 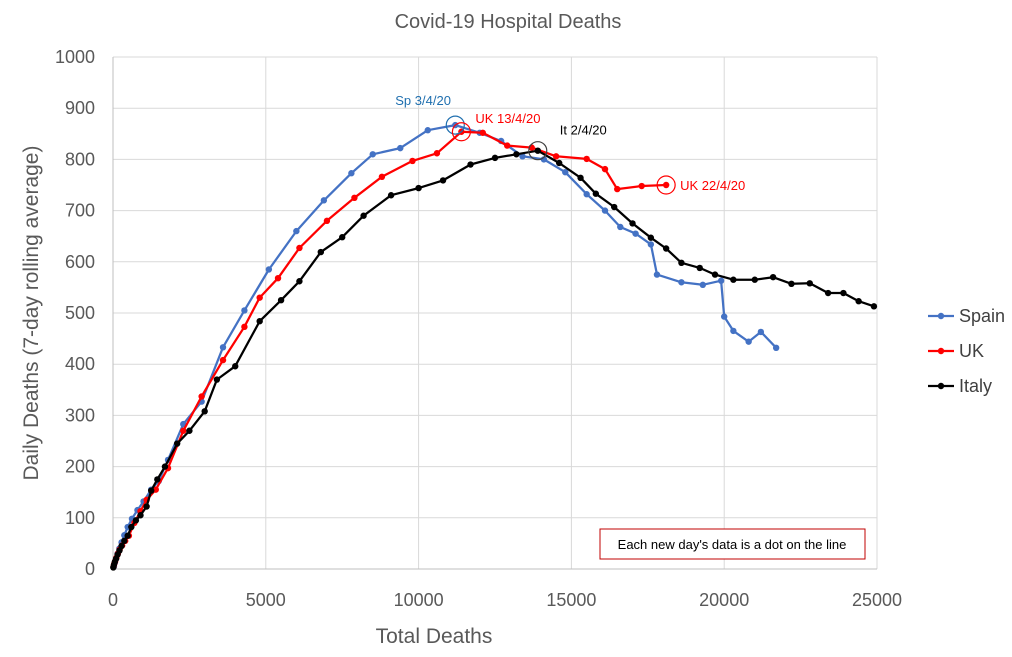 What do you see at coordinates (75, 57) in the screenshot?
I see `y-tick-label: 1000` at bounding box center [75, 57].